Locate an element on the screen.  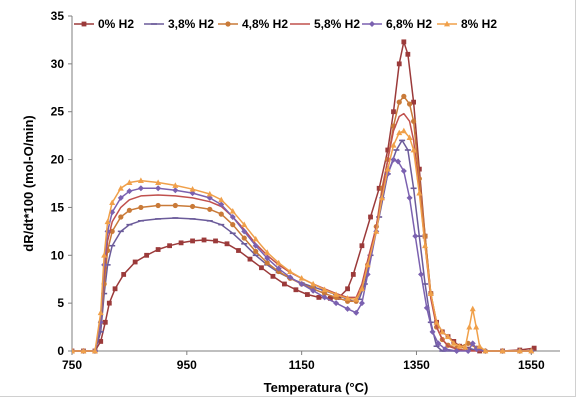
y-tick-label: 10 is located at coordinates (58, 255).